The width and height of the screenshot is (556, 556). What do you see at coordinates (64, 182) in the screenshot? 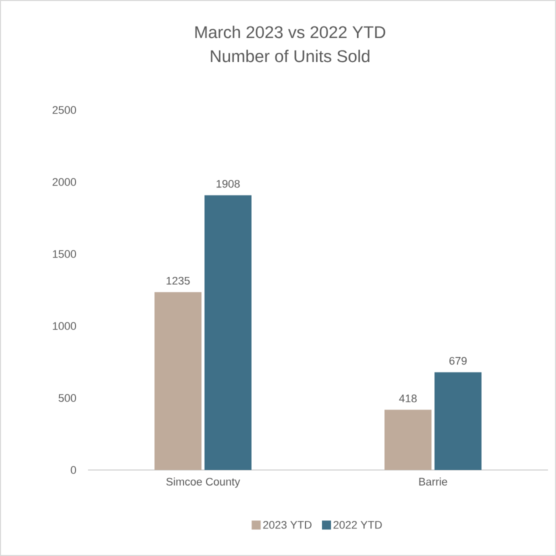
I see `y-tick-label: 2000` at bounding box center [64, 182].